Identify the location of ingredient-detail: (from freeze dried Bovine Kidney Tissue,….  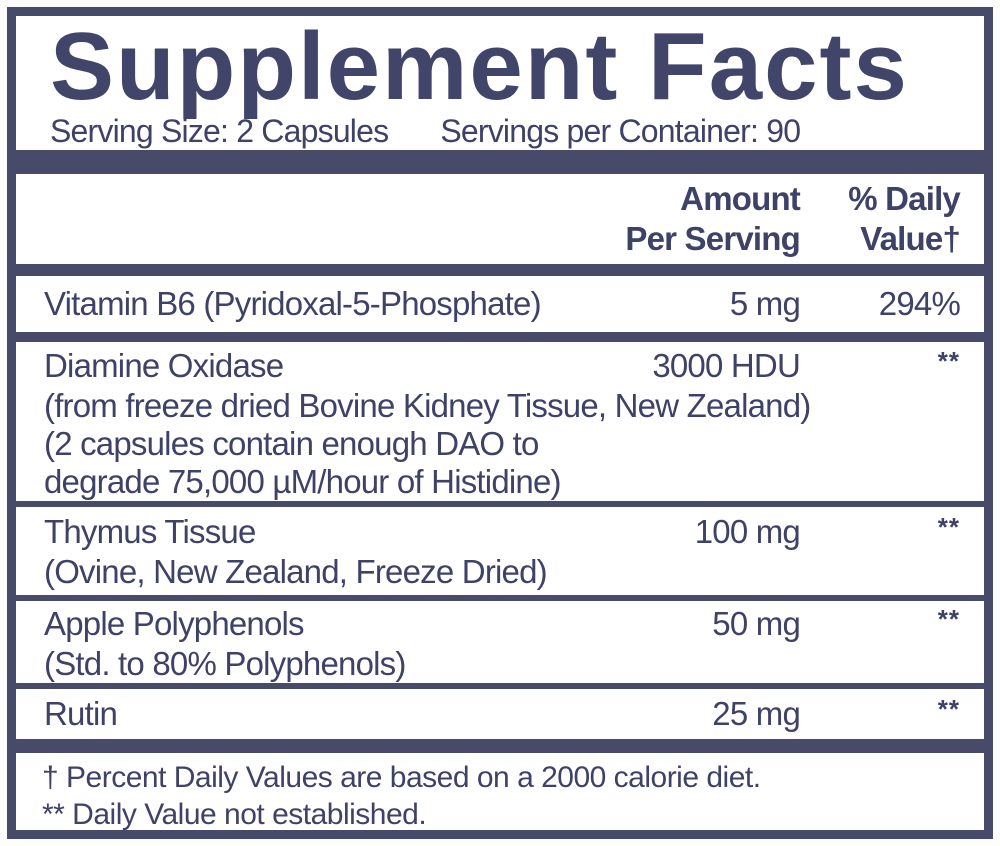
(427, 405).